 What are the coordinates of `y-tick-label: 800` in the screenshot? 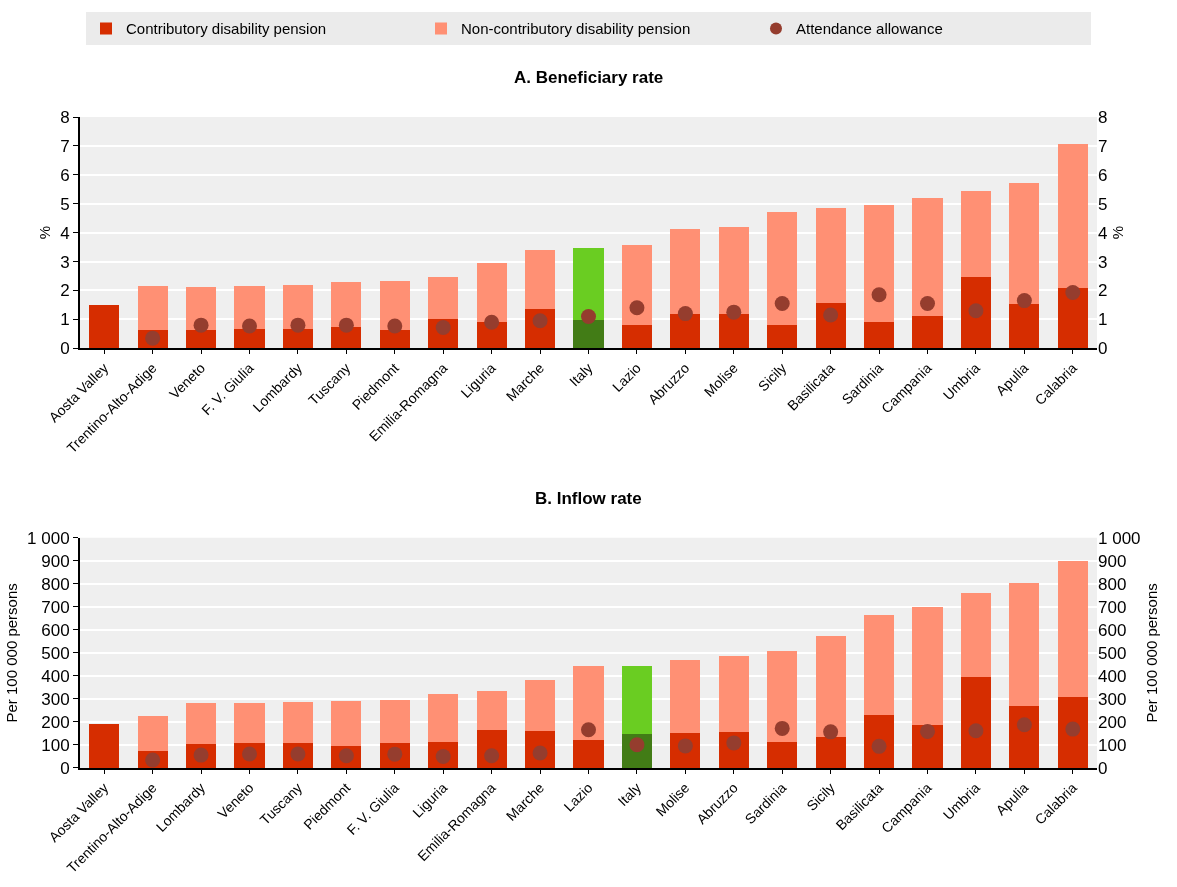 It's located at (1112, 584).